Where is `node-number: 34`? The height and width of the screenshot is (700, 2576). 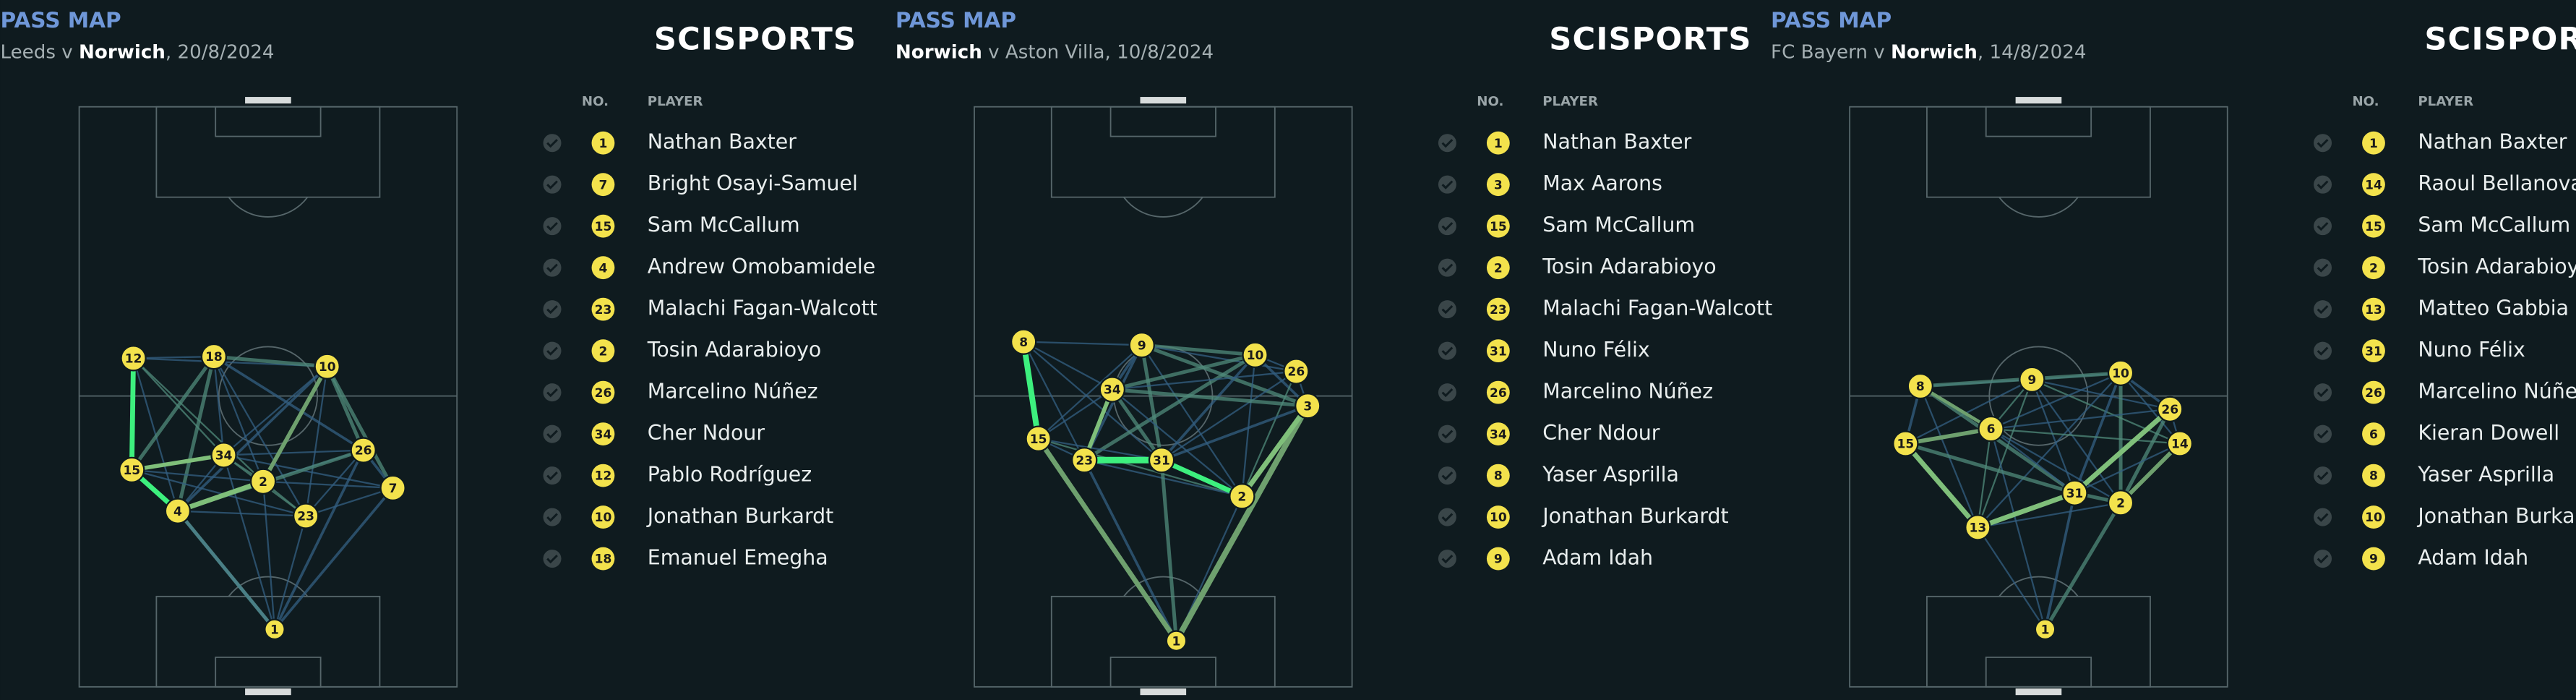
node-number: 34 is located at coordinates (1113, 390).